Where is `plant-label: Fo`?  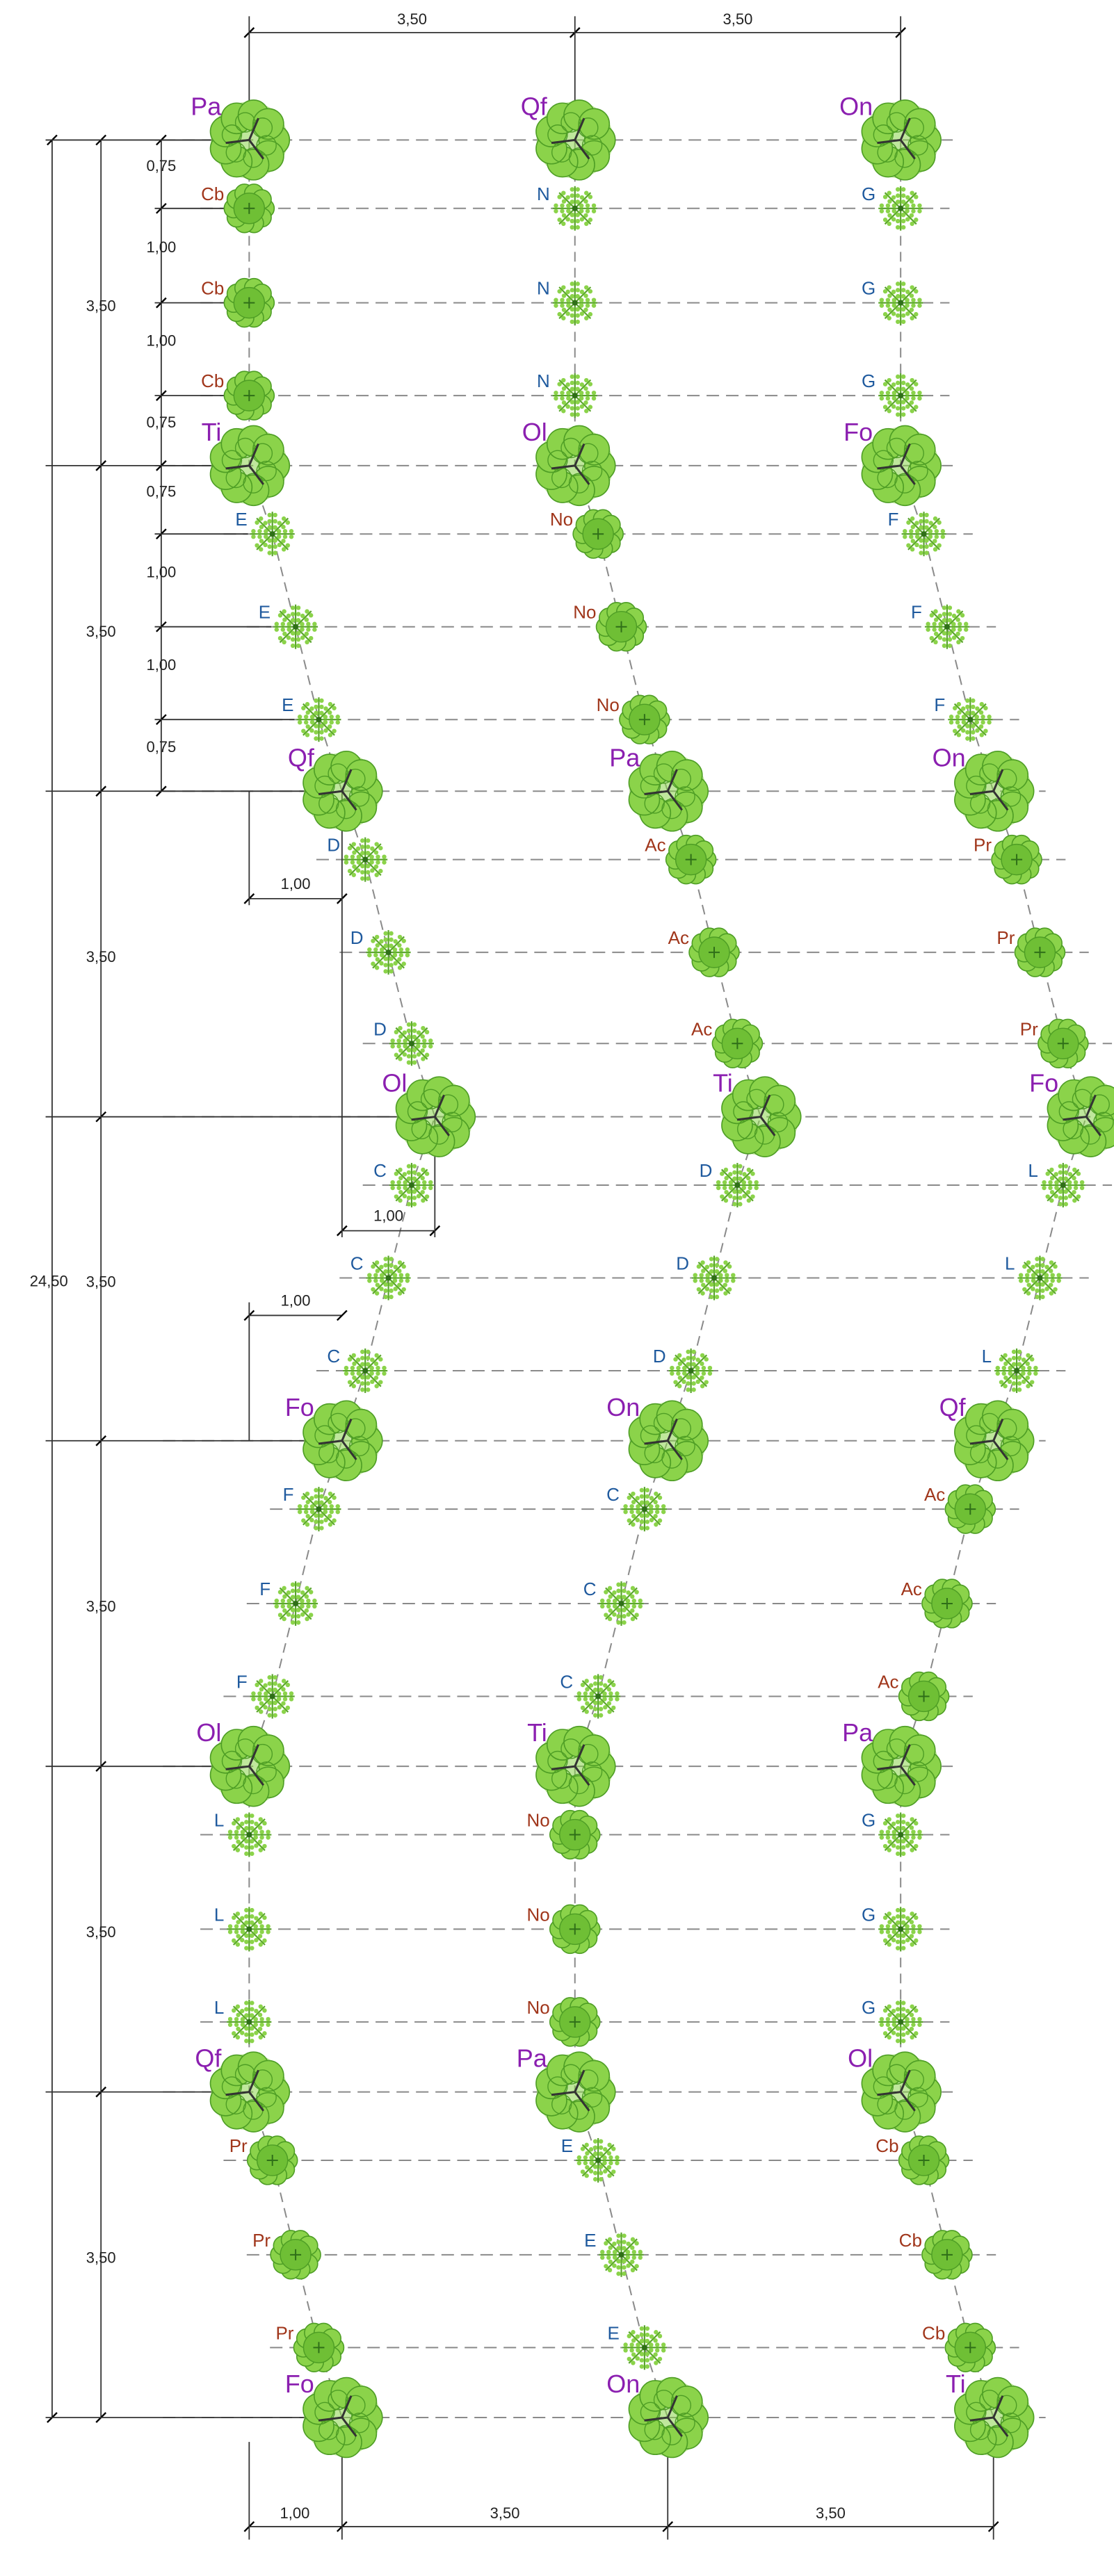
plant-label: Fo is located at coordinates (299, 1407).